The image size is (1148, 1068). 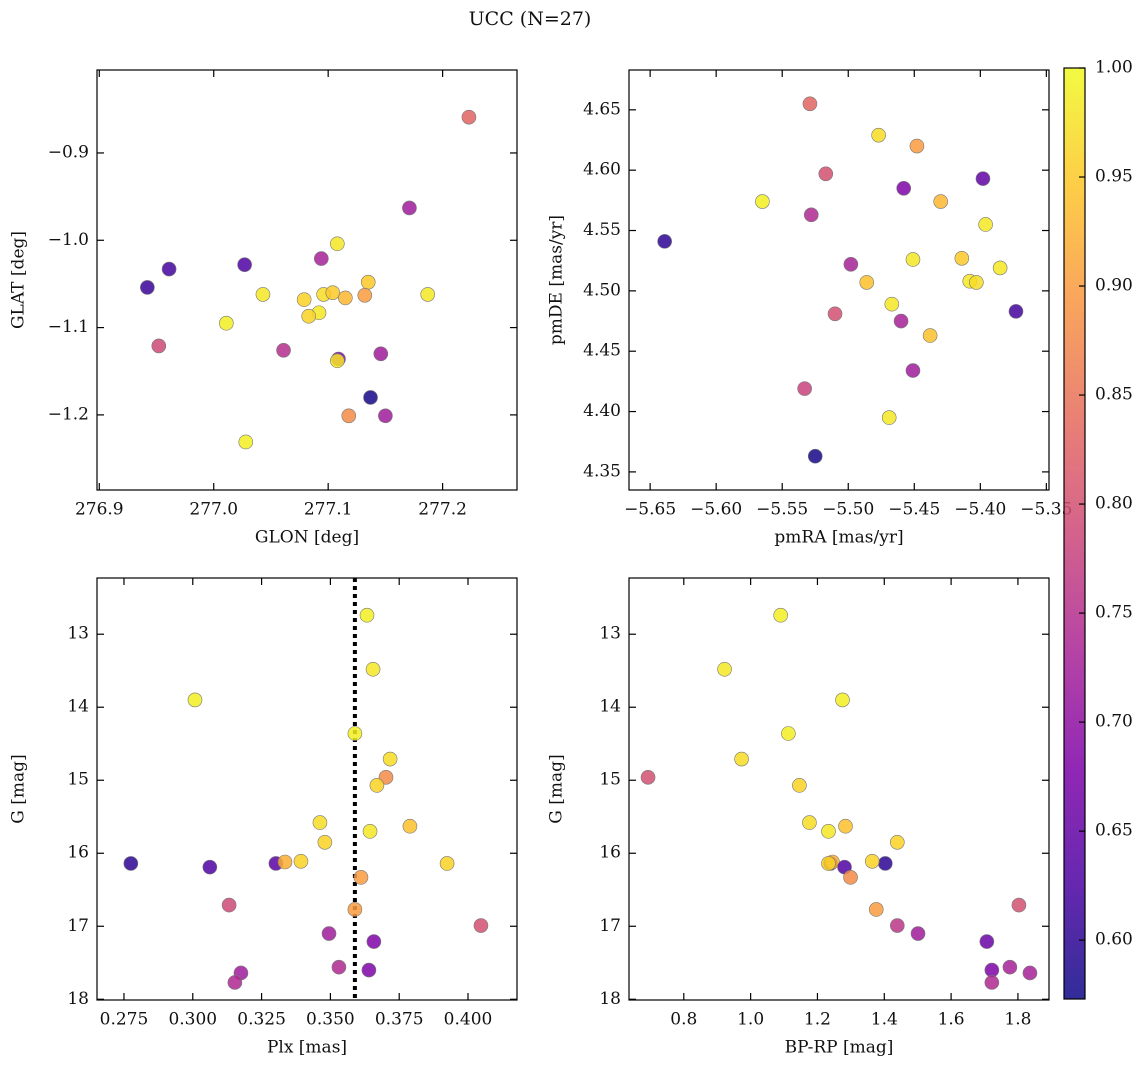 What do you see at coordinates (557, 280) in the screenshot?
I see `y-axis-label: pmDE [mas/yr]` at bounding box center [557, 280].